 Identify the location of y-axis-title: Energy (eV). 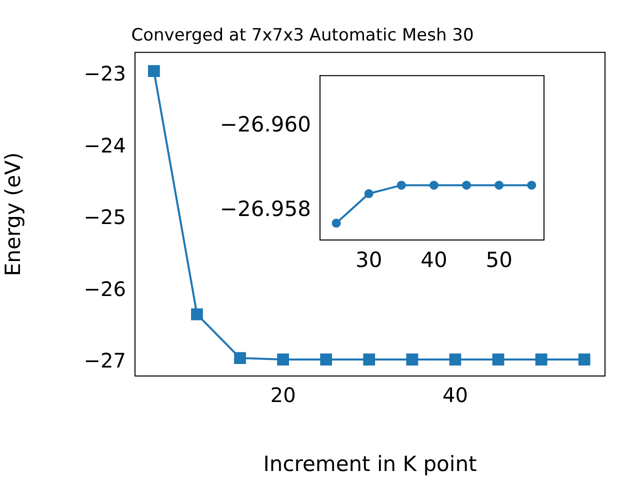
(13, 214).